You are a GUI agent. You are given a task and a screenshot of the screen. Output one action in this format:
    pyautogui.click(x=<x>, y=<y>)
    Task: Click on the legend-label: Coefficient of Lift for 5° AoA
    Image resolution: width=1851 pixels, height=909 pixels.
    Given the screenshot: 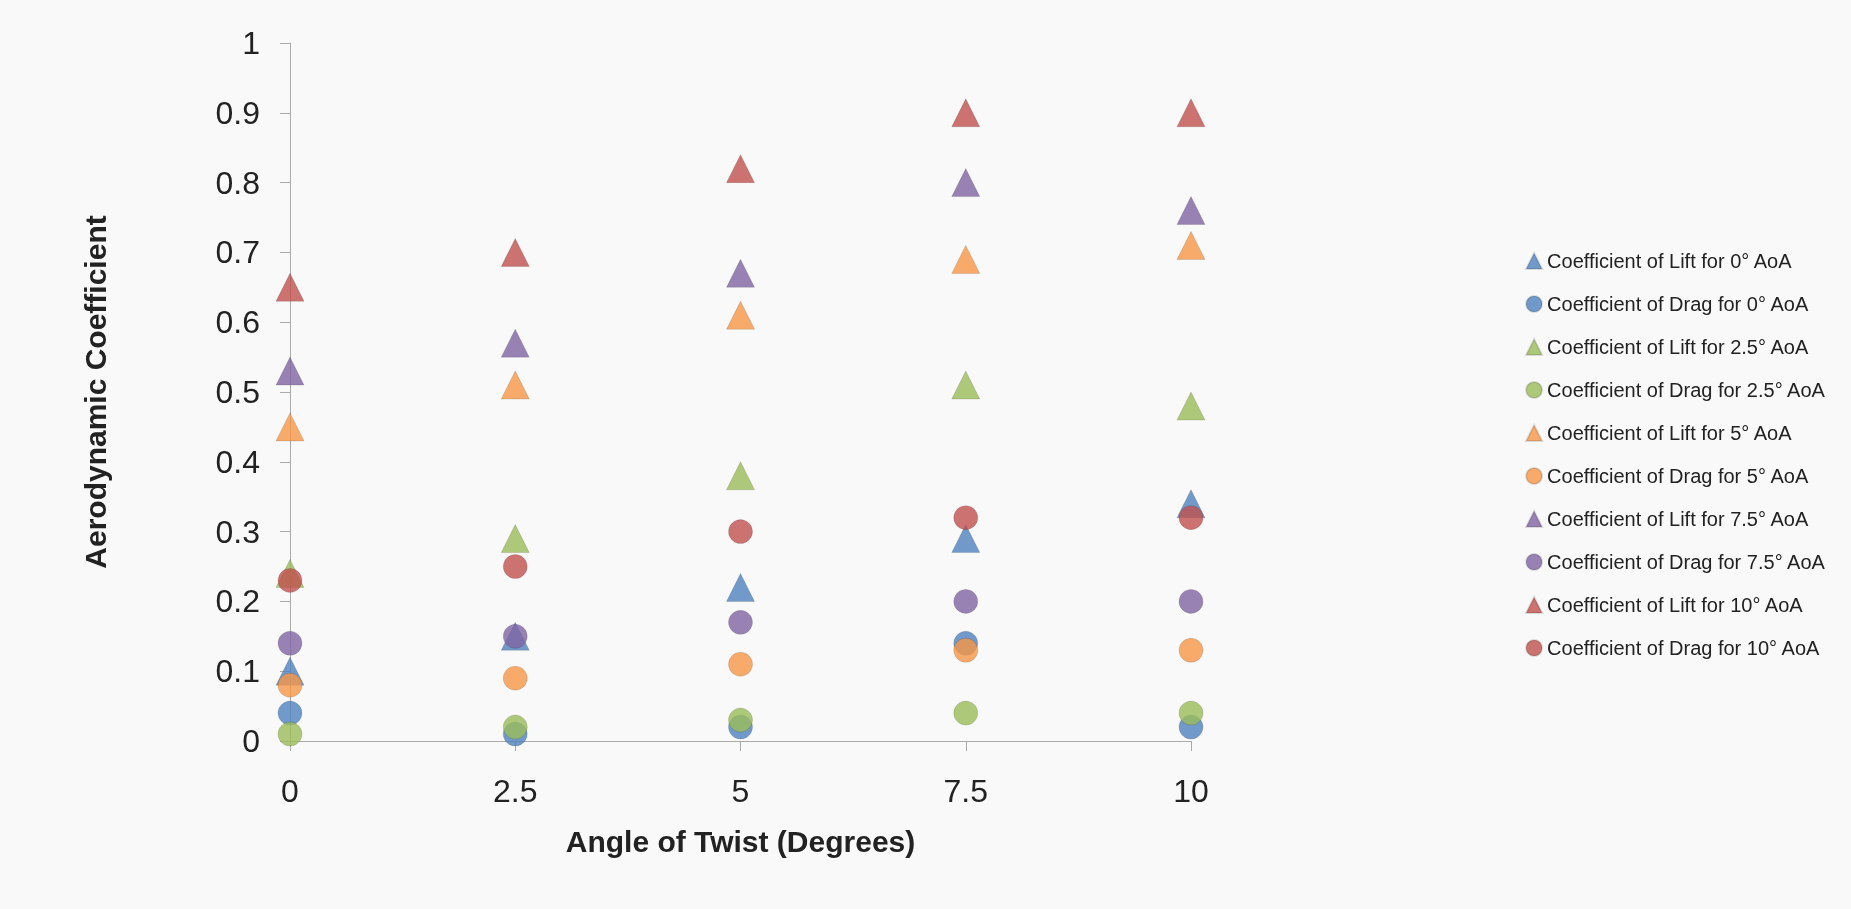 What is the action you would take?
    pyautogui.click(x=1670, y=433)
    